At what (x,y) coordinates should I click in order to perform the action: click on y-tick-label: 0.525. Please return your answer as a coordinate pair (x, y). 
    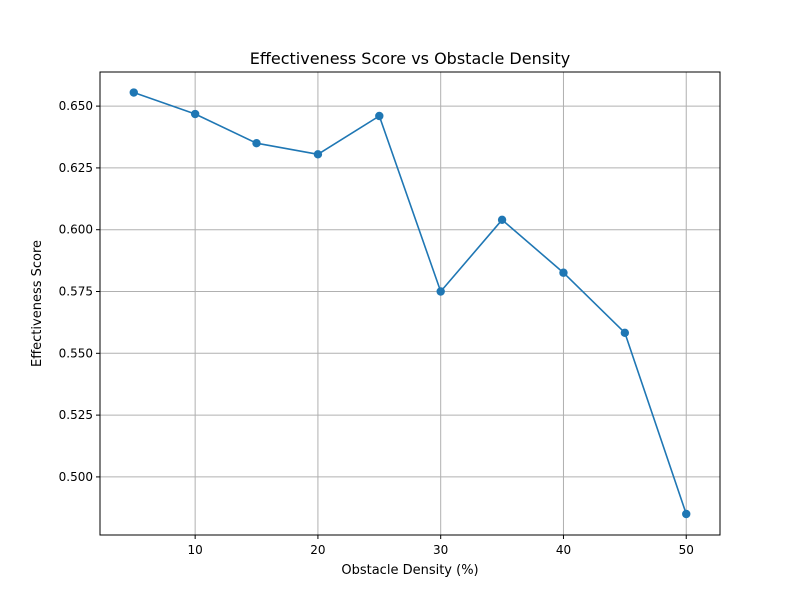
    Looking at the image, I should click on (76, 415).